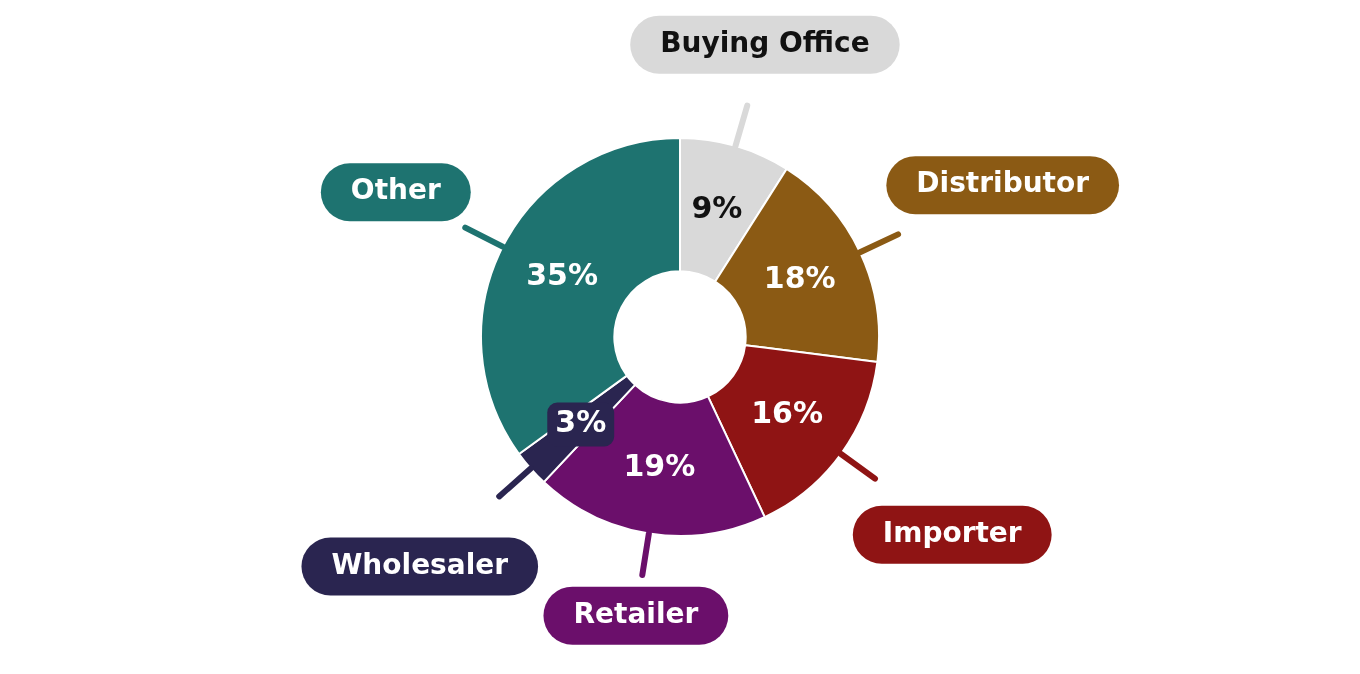 The height and width of the screenshot is (674, 1360). I want to click on slice-label: Other, so click(395, 190).